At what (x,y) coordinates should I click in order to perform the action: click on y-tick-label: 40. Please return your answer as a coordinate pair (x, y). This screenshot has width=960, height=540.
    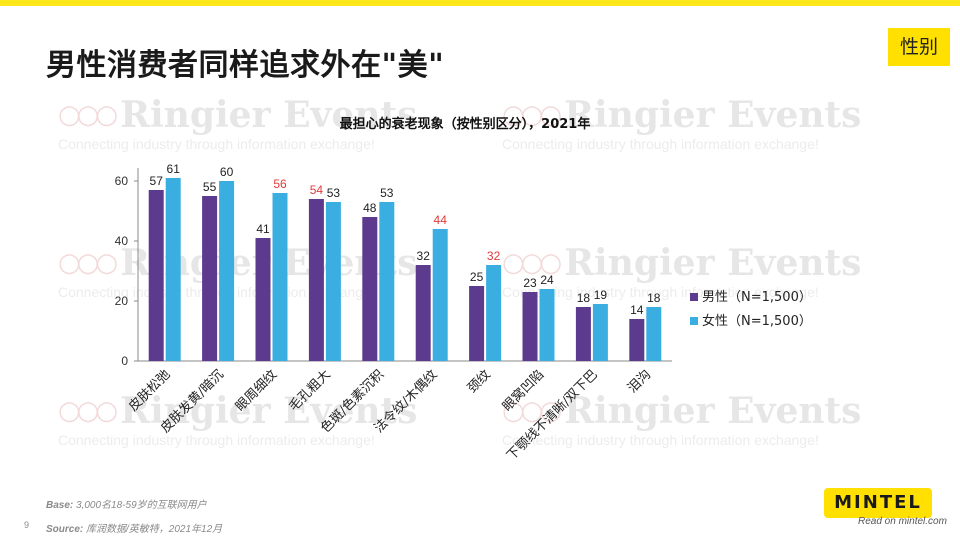
    Looking at the image, I should click on (122, 241).